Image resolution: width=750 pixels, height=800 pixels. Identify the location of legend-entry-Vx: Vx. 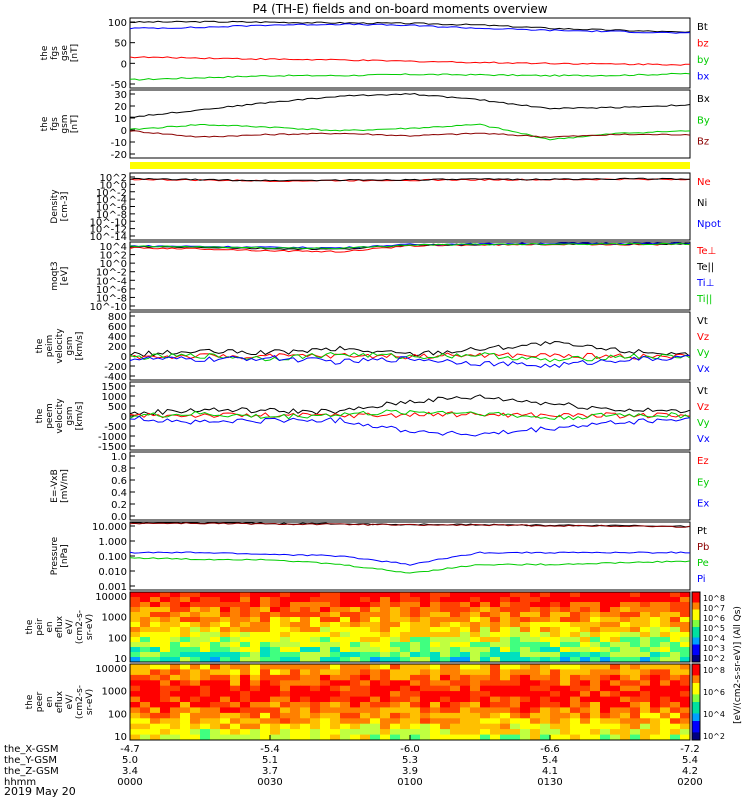
(703, 369).